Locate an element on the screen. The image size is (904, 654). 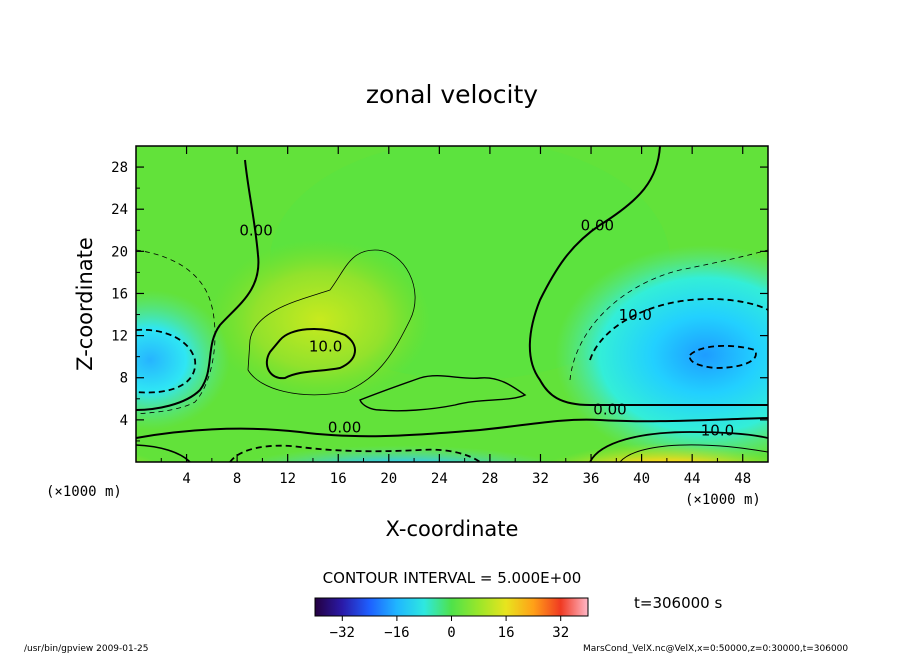
x-tick-label: 44 is located at coordinates (692, 479).